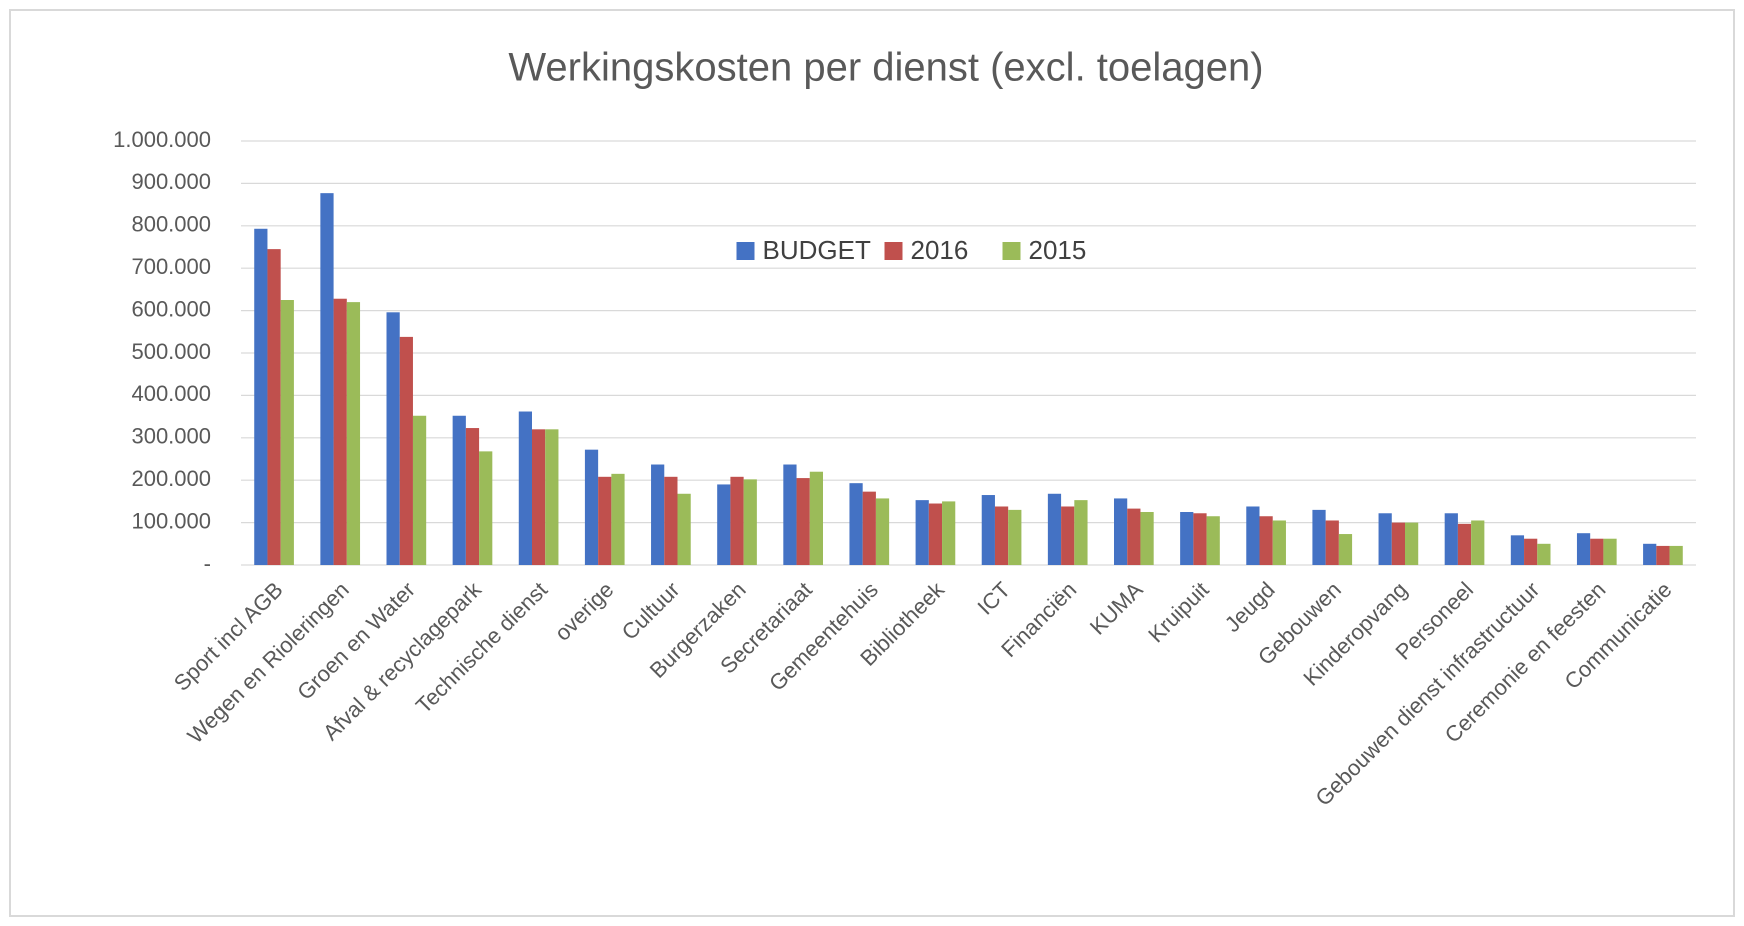 This screenshot has height=926, width=1744. What do you see at coordinates (171, 436) in the screenshot?
I see `y-tick-label: 300.000` at bounding box center [171, 436].